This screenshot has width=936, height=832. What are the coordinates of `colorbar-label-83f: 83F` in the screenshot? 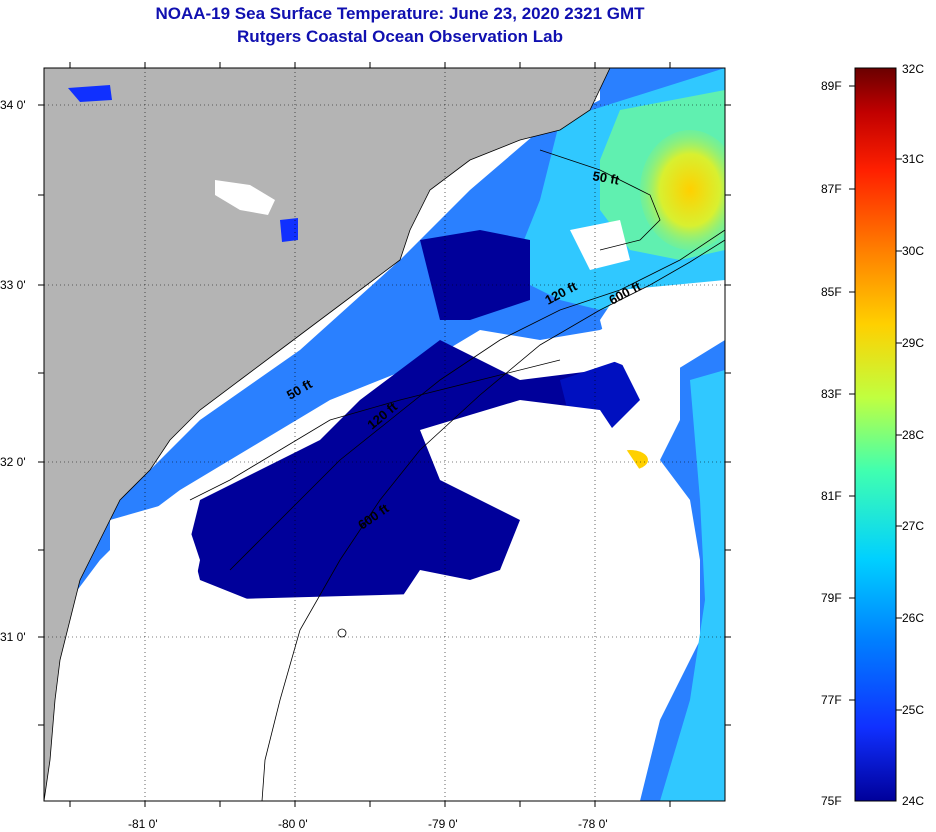 It's located at (831, 394).